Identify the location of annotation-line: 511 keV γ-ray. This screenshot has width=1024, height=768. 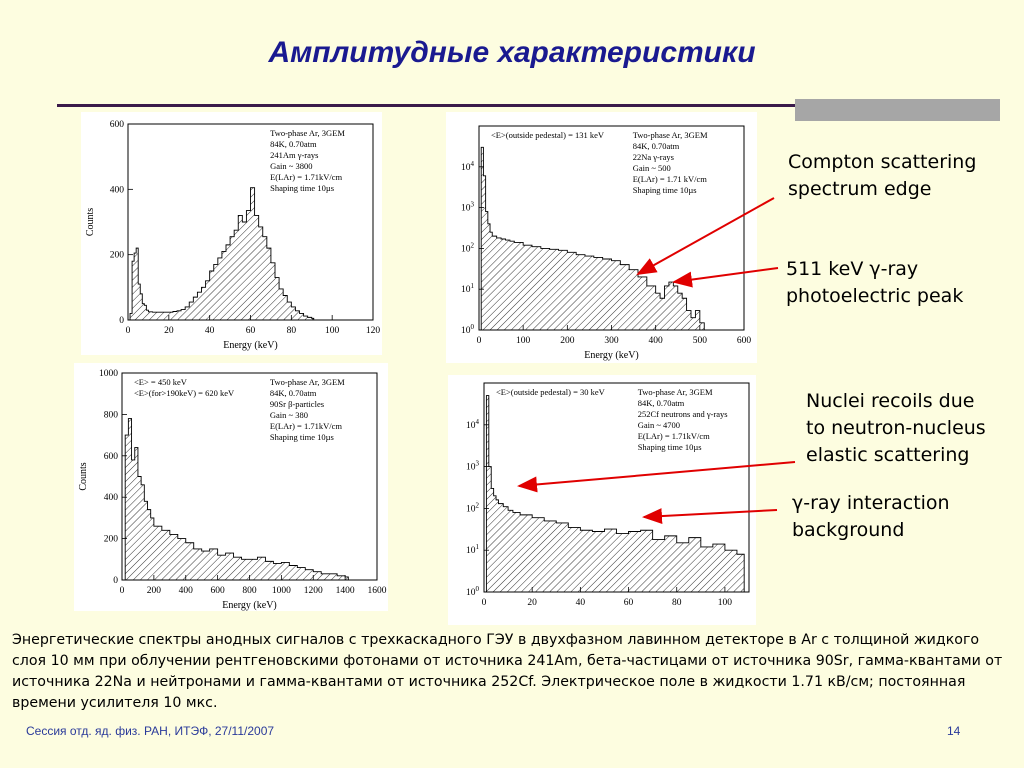
(852, 269).